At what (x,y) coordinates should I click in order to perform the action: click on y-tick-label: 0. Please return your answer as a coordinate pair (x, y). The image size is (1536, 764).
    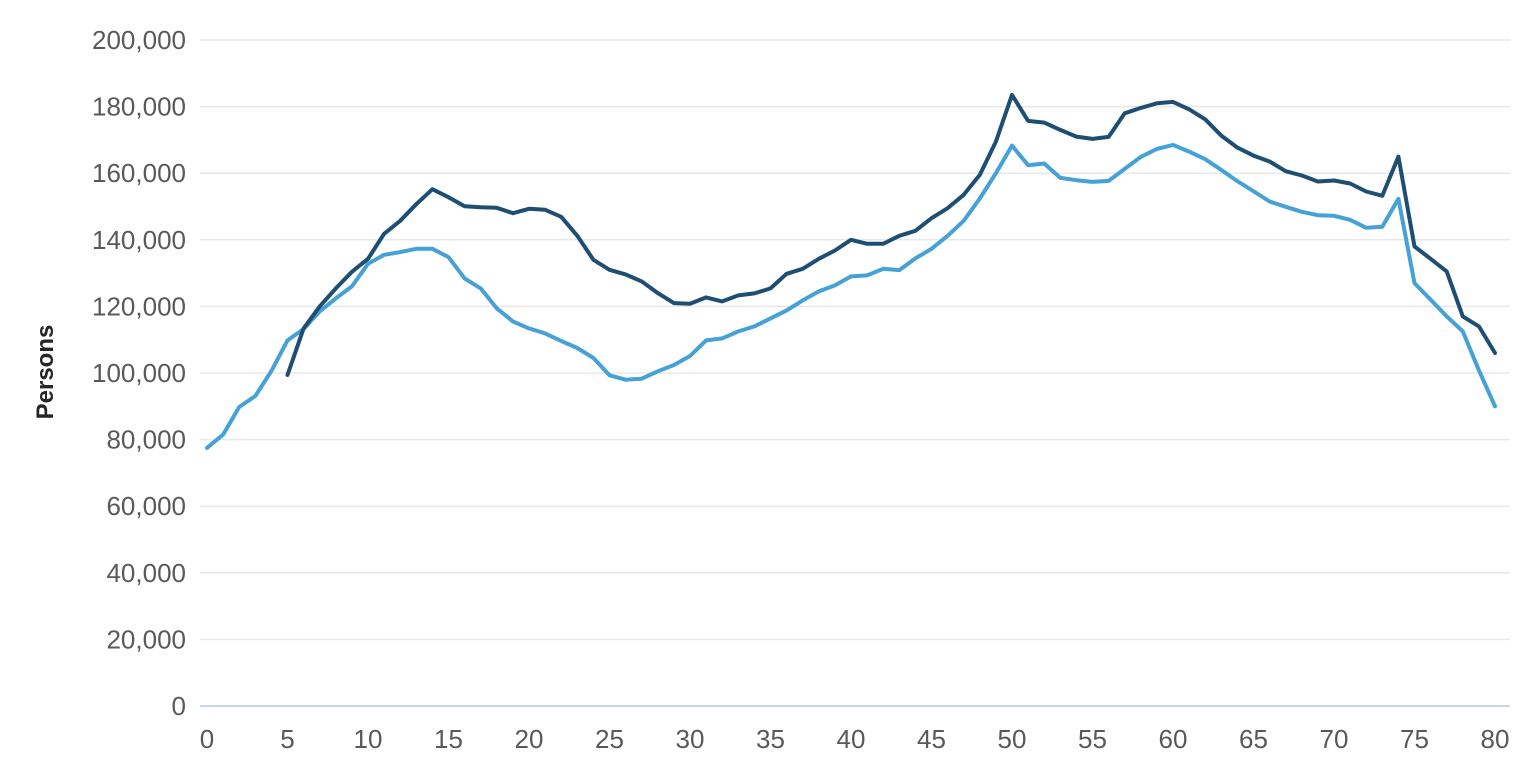
    Looking at the image, I should click on (179, 706).